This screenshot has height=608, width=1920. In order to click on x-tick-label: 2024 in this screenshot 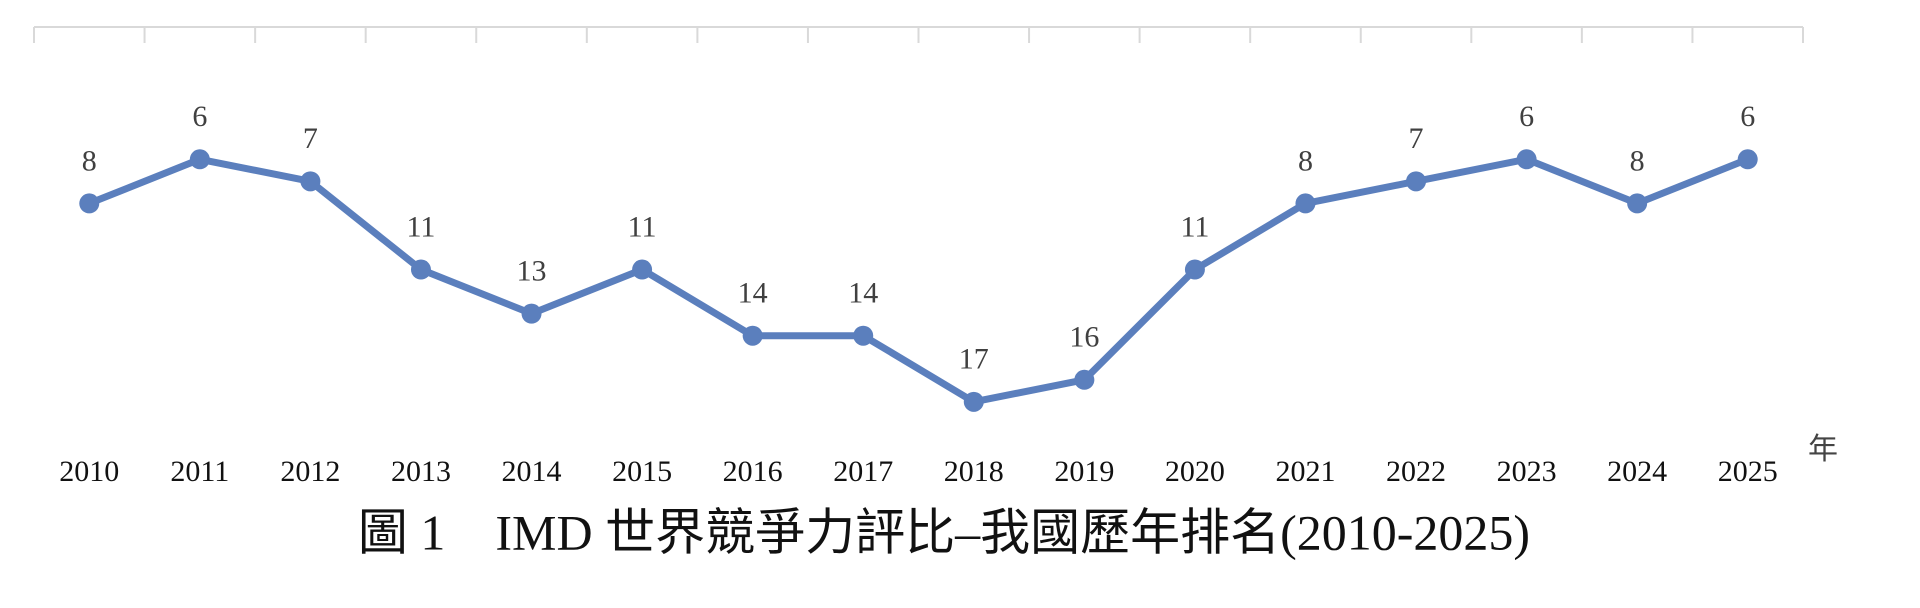, I will do `click(1637, 471)`.